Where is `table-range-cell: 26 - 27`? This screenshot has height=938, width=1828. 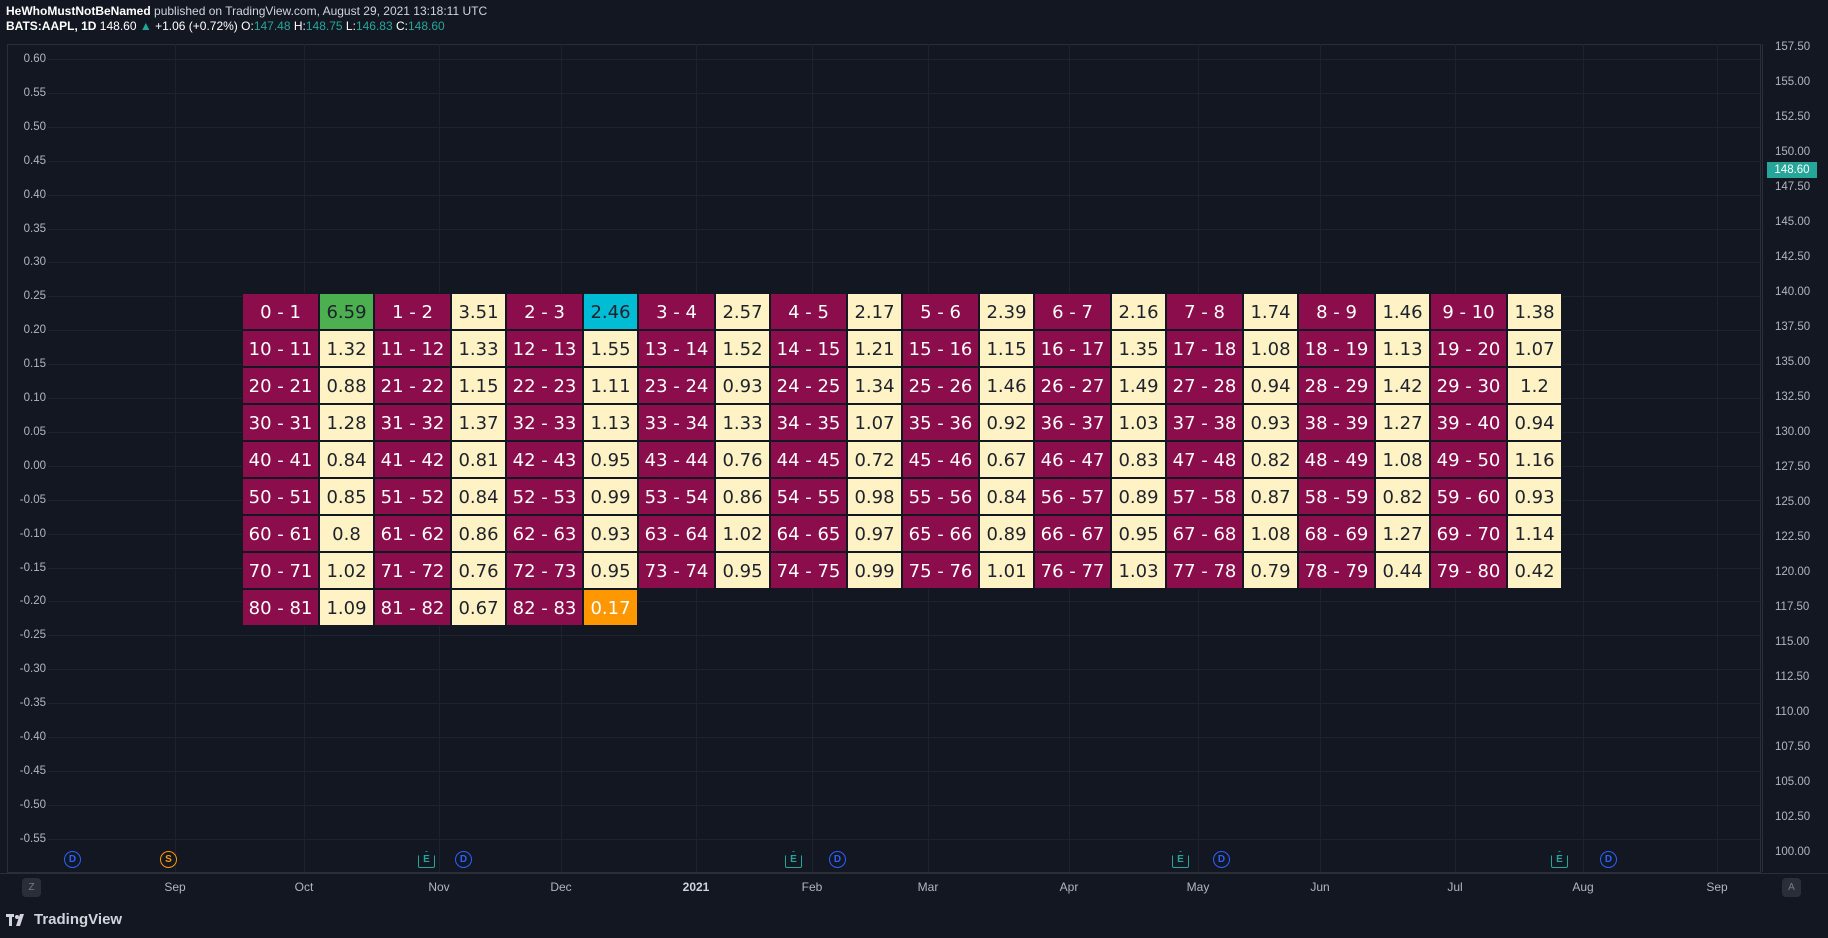 table-range-cell: 26 - 27 is located at coordinates (1072, 385).